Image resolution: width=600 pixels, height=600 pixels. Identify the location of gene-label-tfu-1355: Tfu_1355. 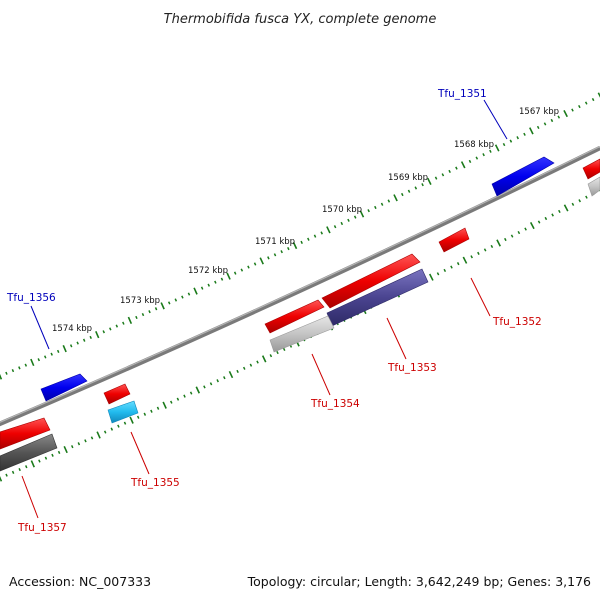
(155, 483).